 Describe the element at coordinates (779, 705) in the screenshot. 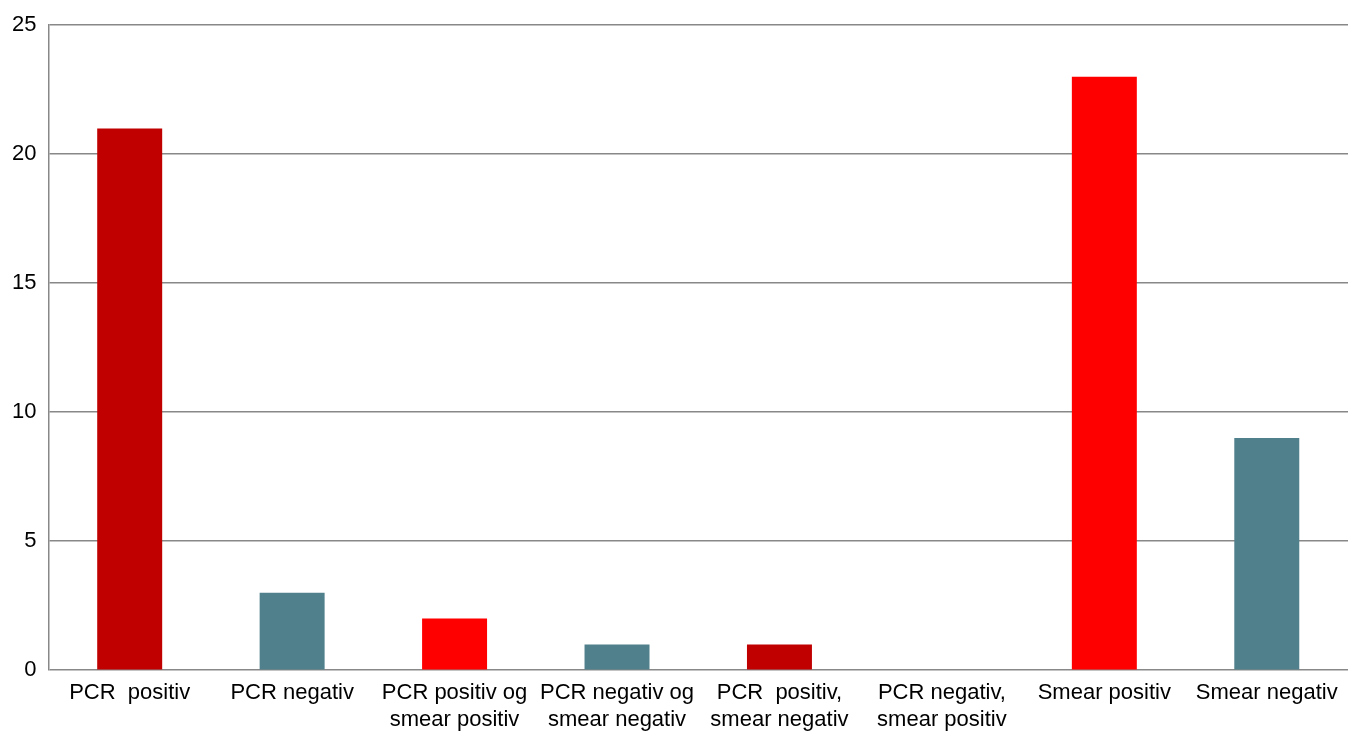

I see `x-tick-label: PCR positiv, smear negativ` at that location.